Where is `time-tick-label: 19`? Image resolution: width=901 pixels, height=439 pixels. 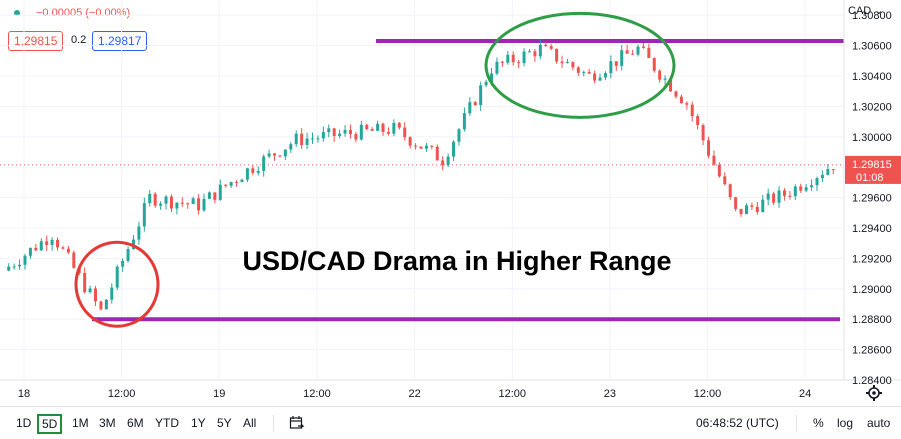
time-tick-label: 19 is located at coordinates (219, 394).